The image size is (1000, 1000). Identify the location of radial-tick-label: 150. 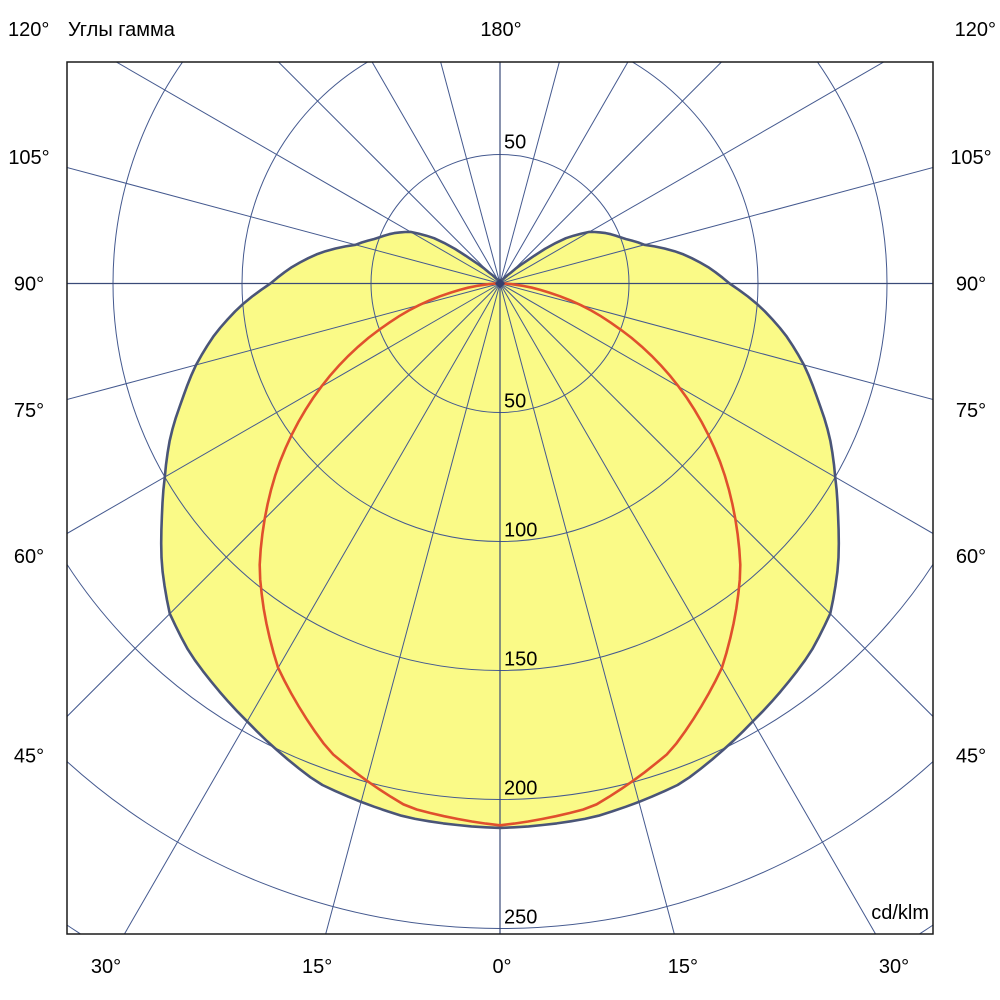
(520, 660).